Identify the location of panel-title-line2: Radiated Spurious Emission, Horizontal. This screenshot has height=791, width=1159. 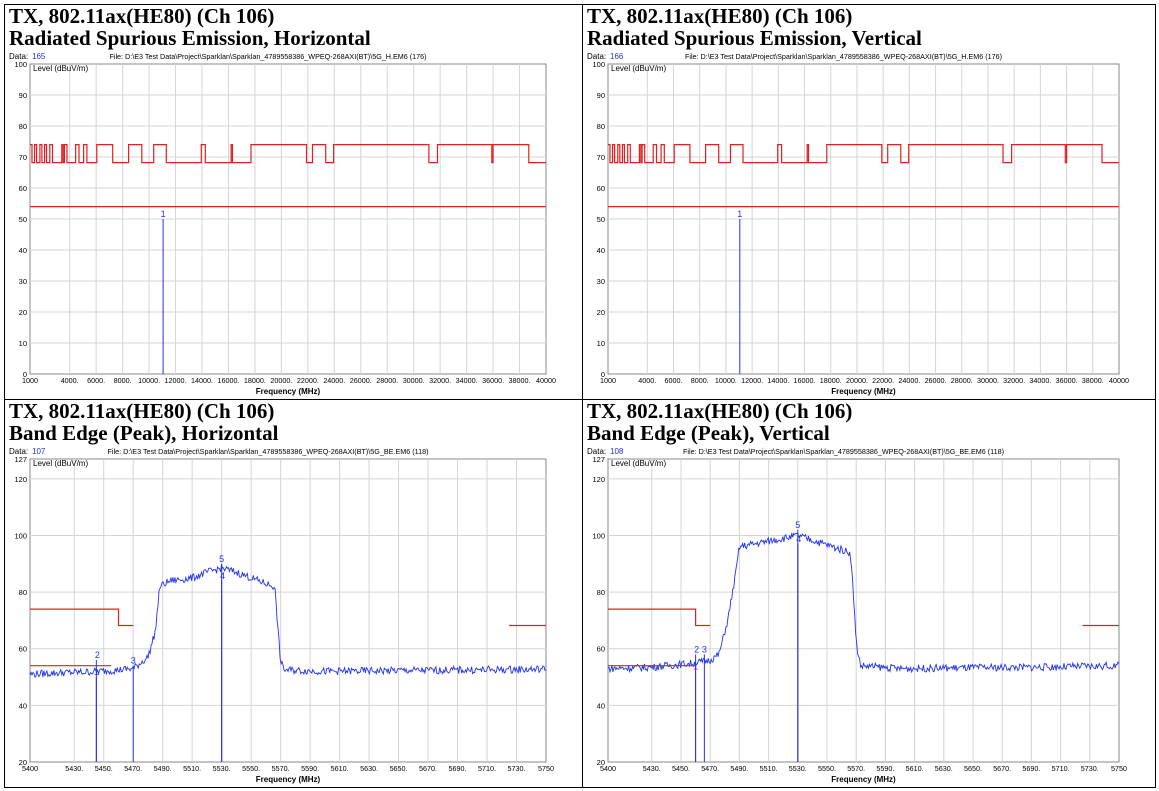
(190, 38).